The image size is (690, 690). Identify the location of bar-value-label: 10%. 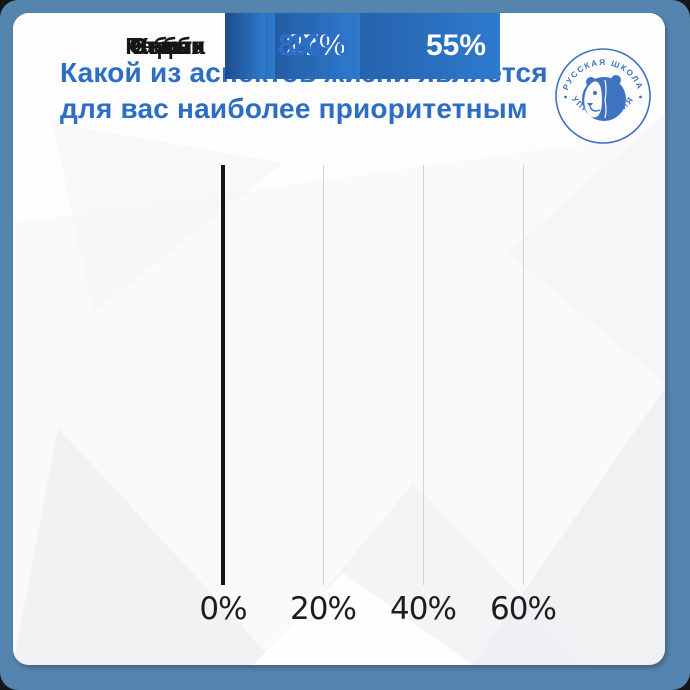
(318, 45).